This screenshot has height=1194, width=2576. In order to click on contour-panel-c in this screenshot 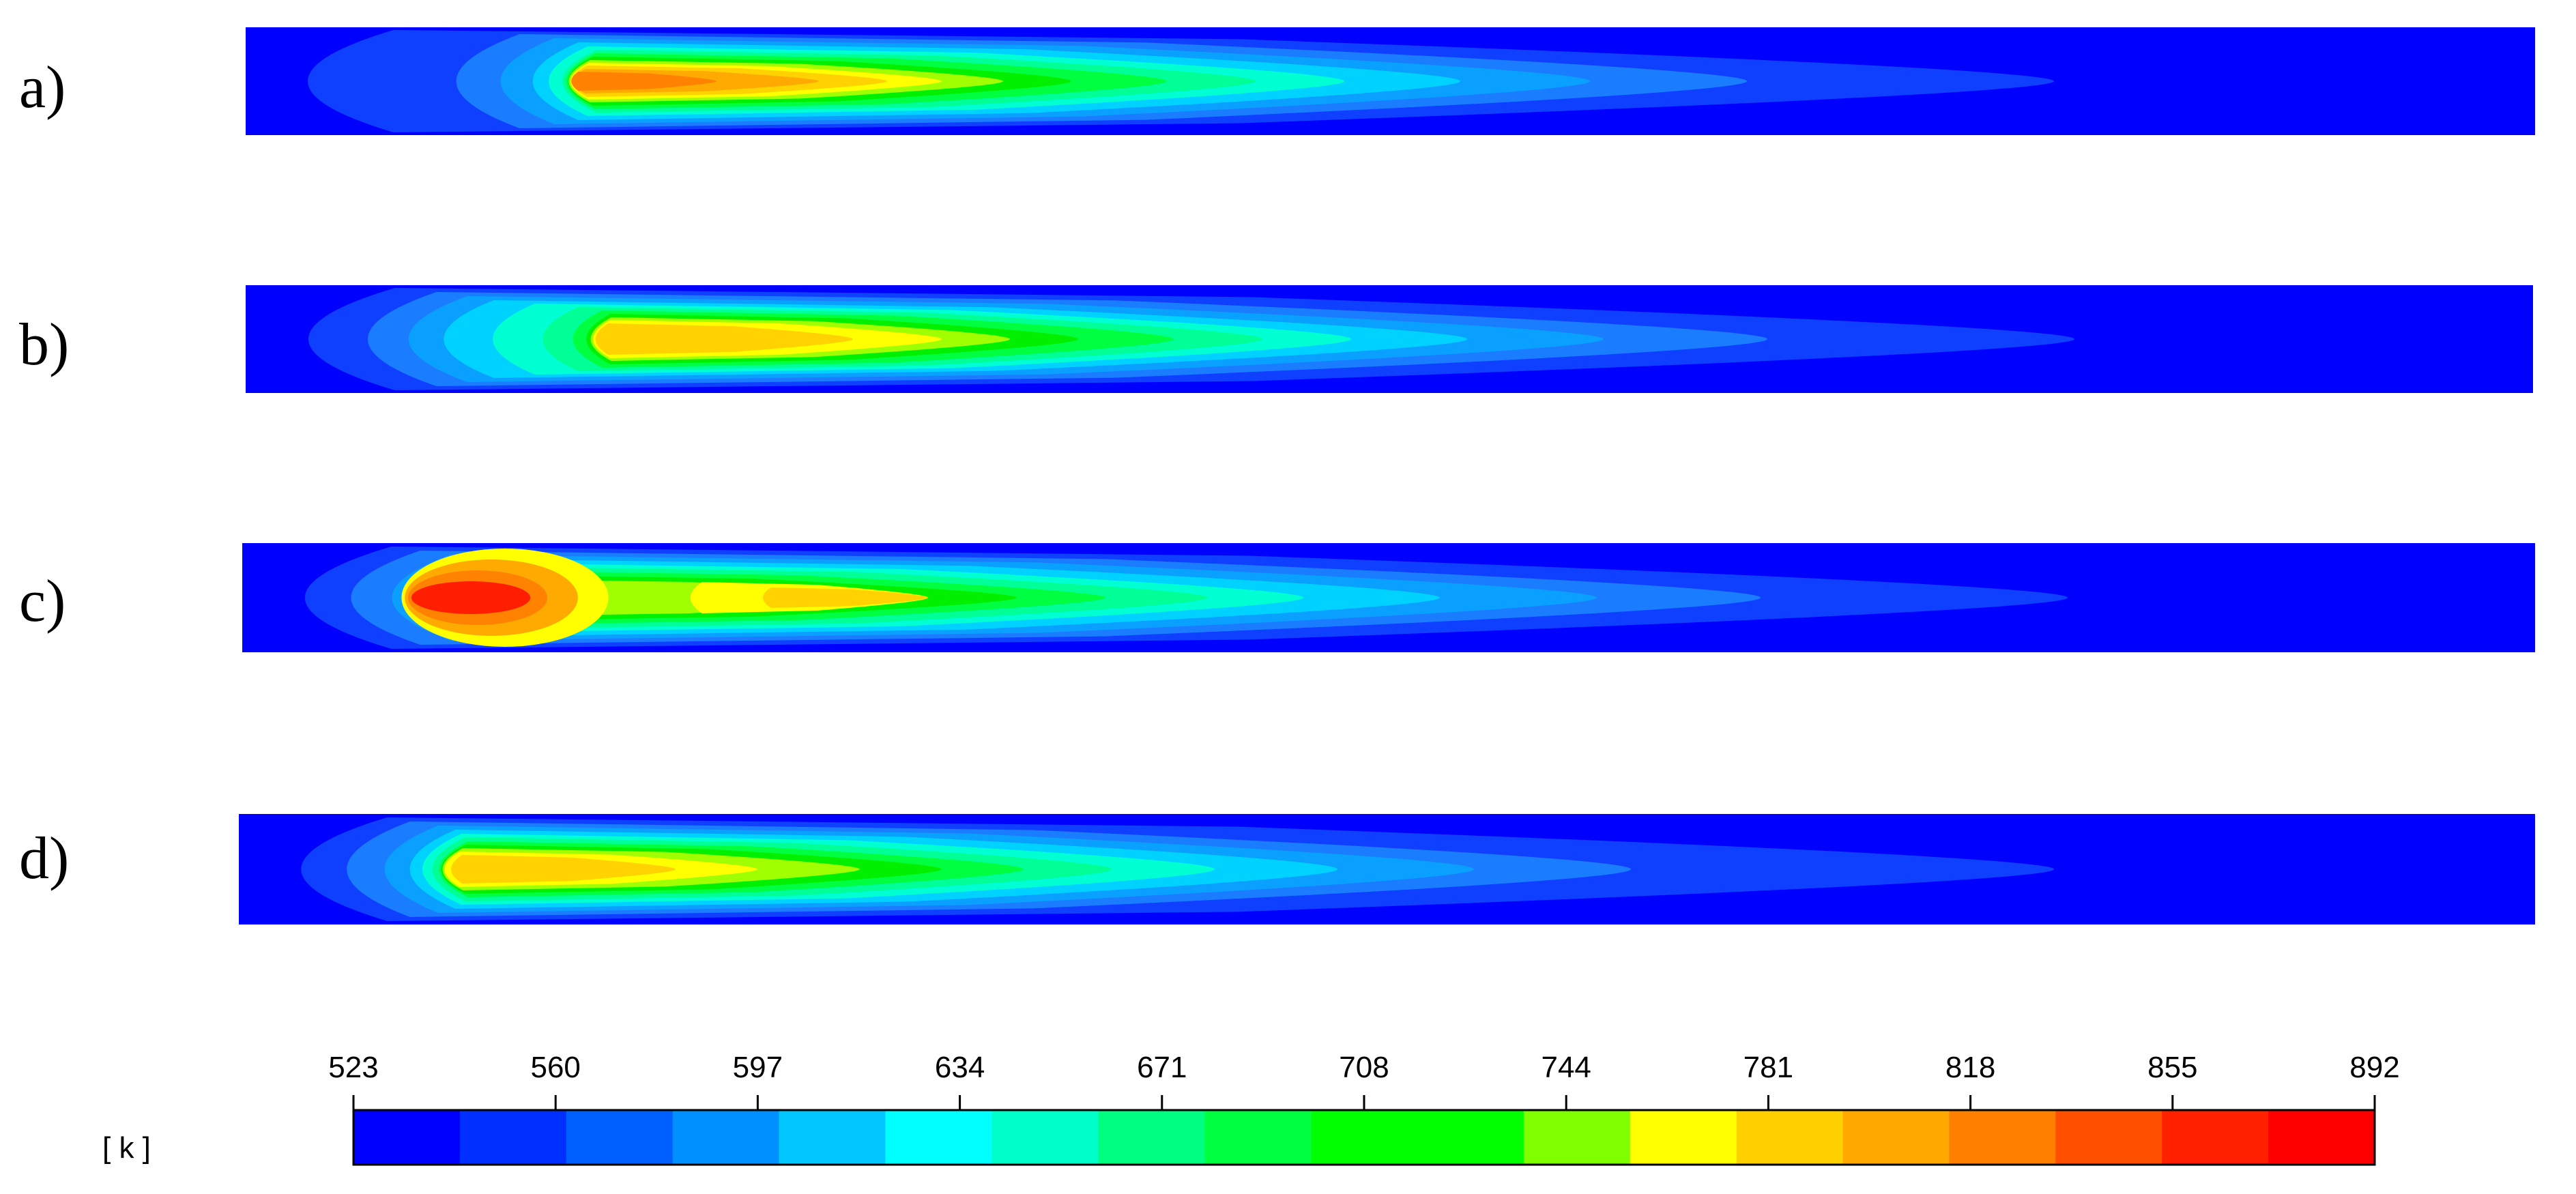, I will do `click(1388, 597)`.